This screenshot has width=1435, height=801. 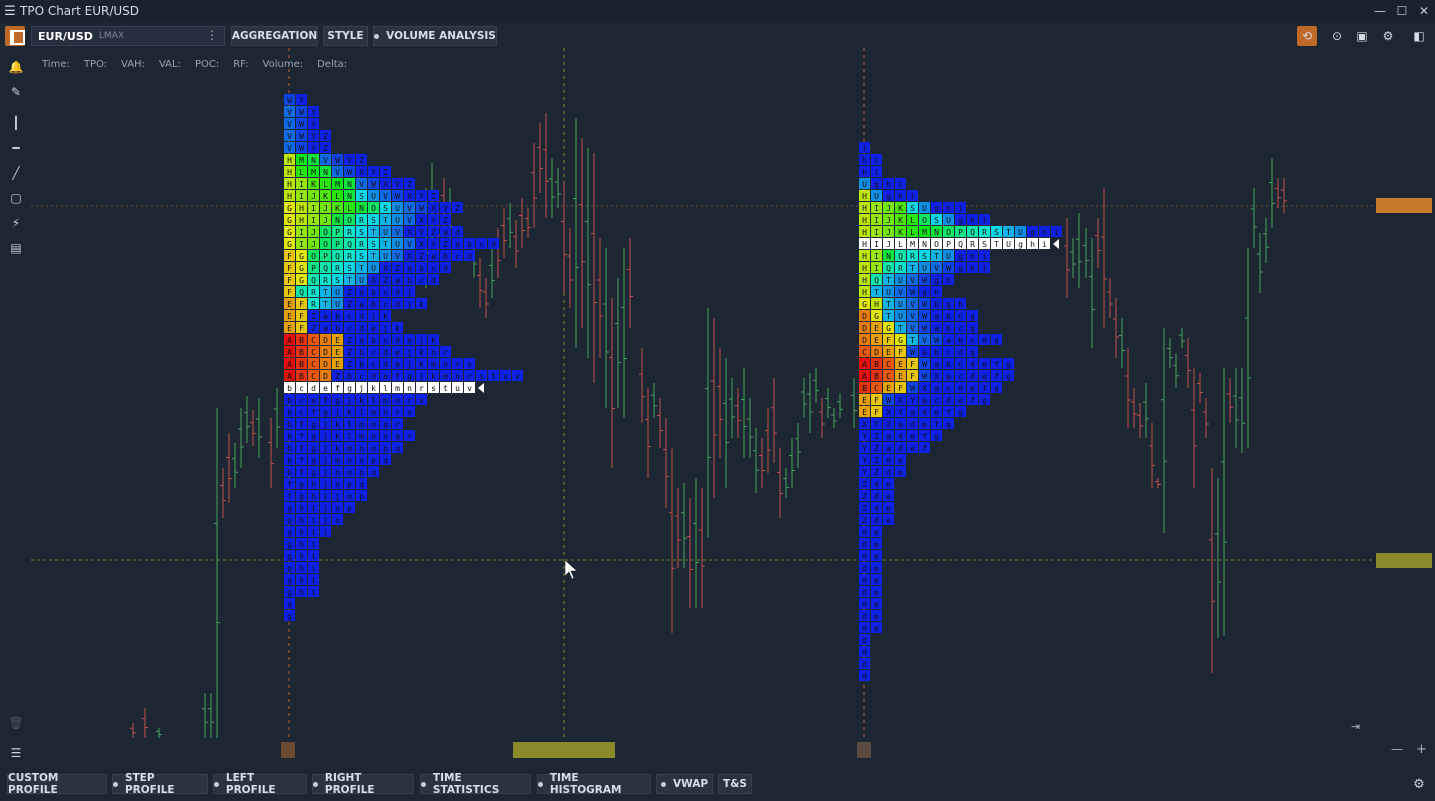 I want to click on price-axis, so click(x=1405, y=393).